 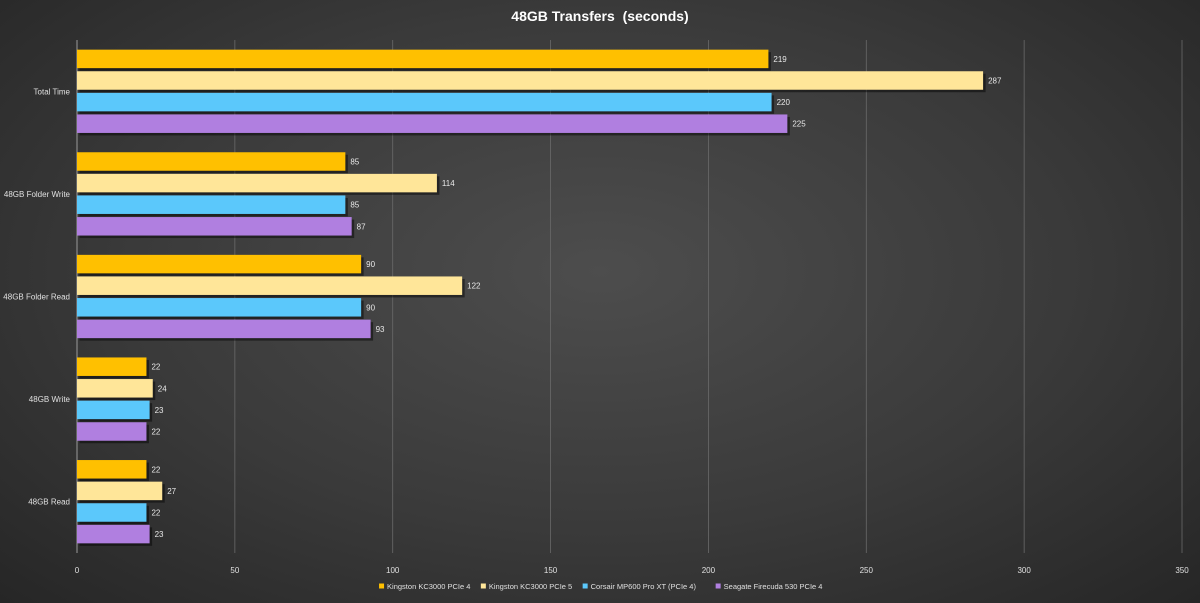 What do you see at coordinates (784, 102) in the screenshot?
I see `data-label: 220` at bounding box center [784, 102].